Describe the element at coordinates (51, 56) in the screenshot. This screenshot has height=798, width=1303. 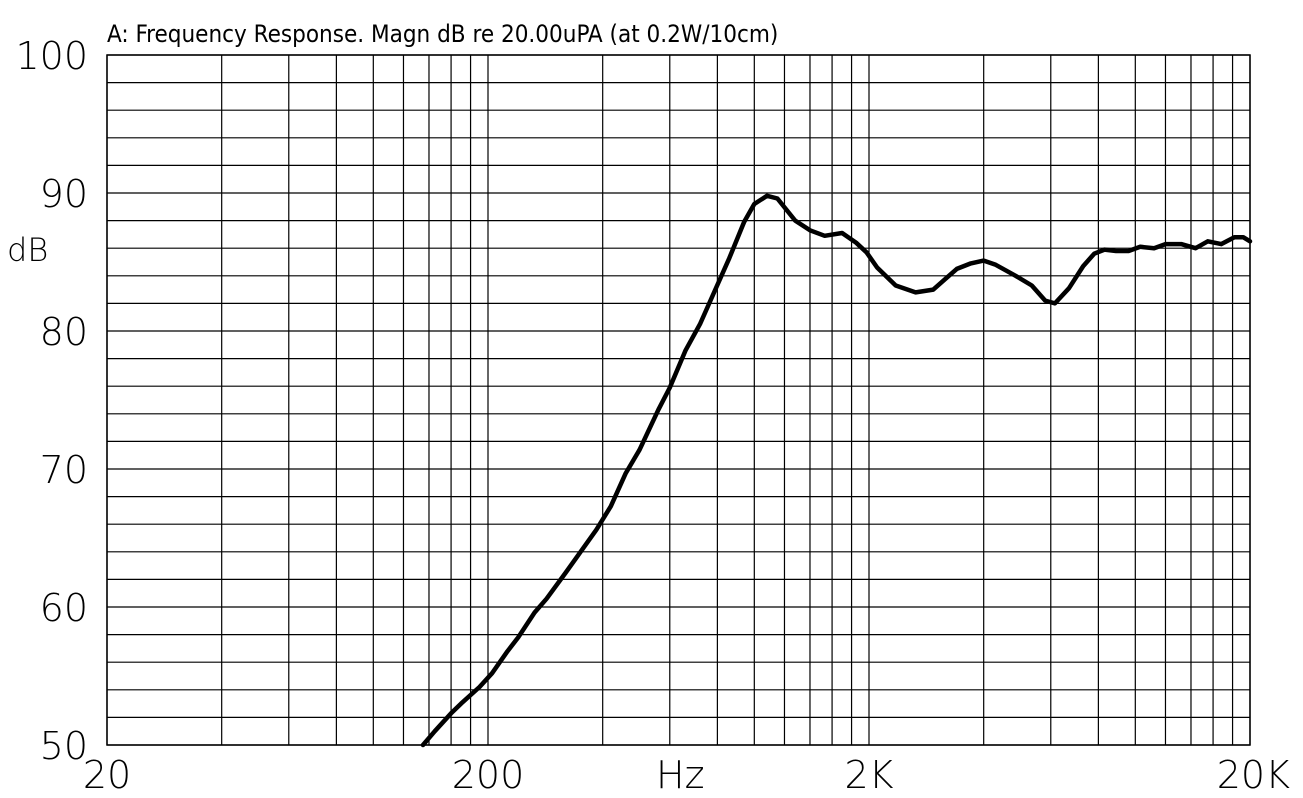
I see `y-tick-label: 100` at that location.